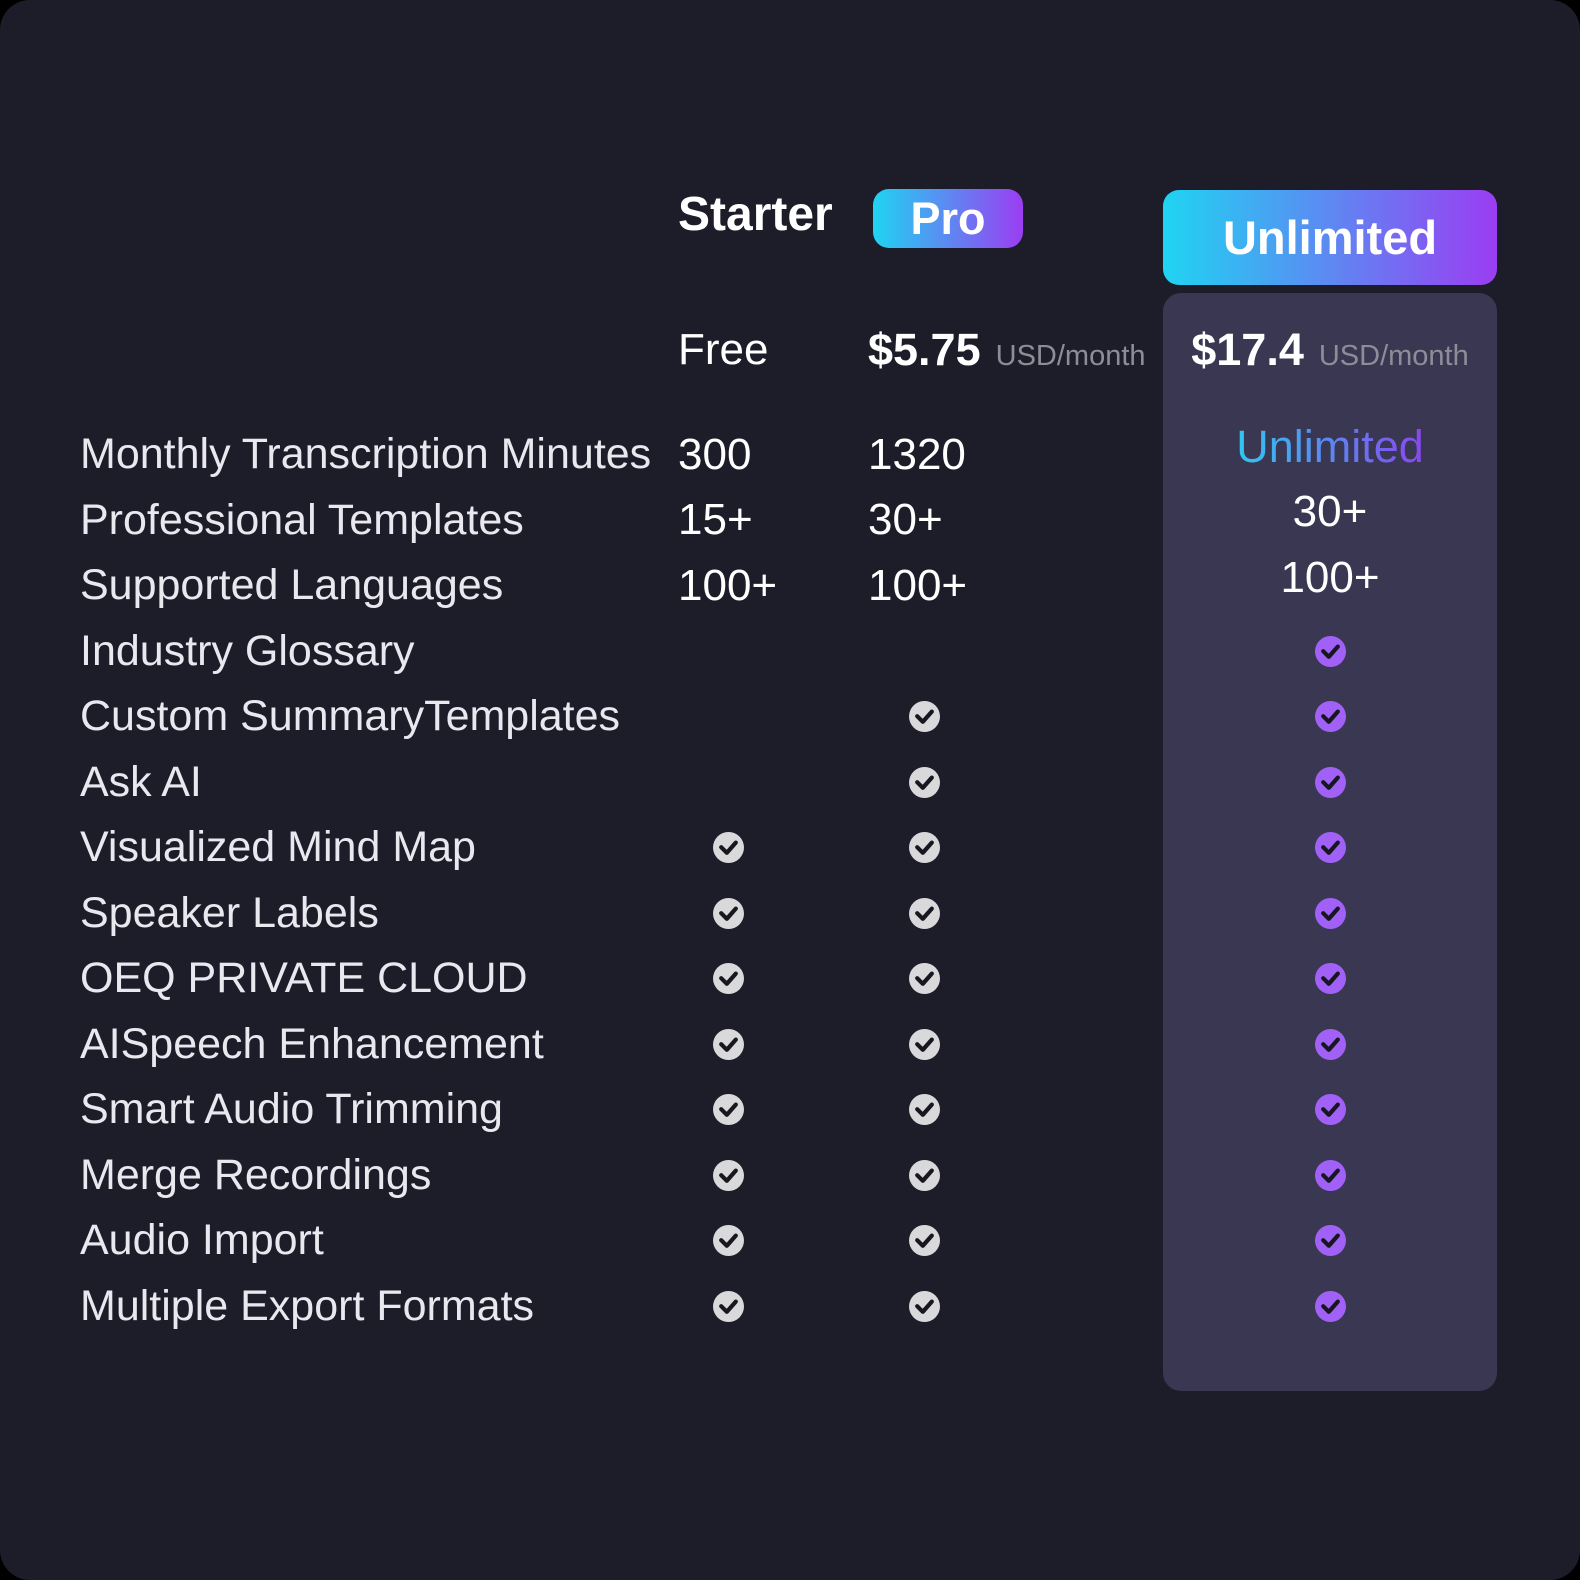 This screenshot has width=1580, height=1580. I want to click on feature-row: OEQ PRIVATE CLOUD, so click(790, 979).